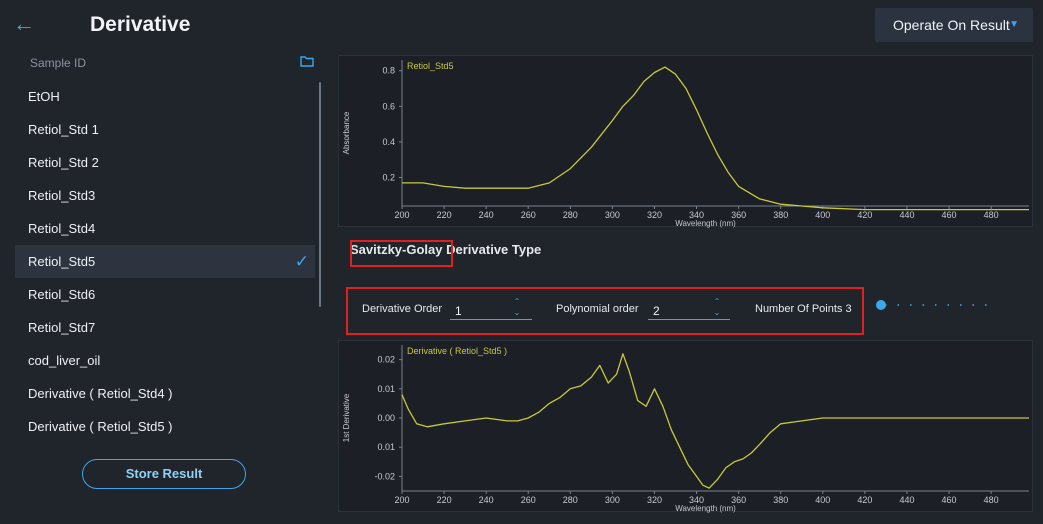  What do you see at coordinates (165, 96) in the screenshot?
I see `sample-item: EtOH` at bounding box center [165, 96].